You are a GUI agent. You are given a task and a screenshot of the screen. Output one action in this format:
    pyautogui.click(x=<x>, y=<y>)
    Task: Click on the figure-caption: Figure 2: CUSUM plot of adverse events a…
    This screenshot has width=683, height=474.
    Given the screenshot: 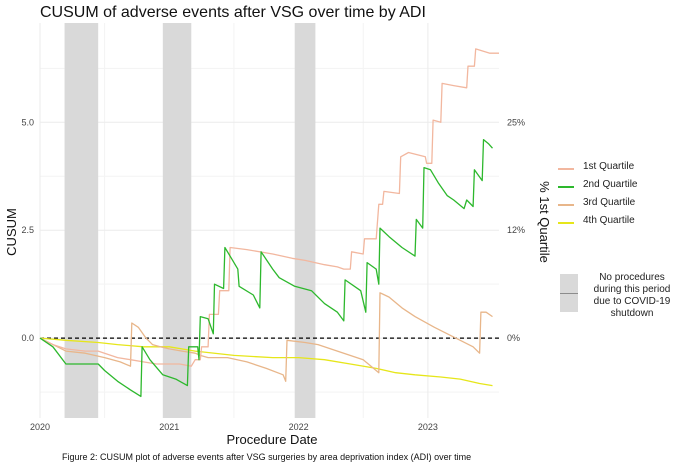 What is the action you would take?
    pyautogui.click(x=267, y=457)
    